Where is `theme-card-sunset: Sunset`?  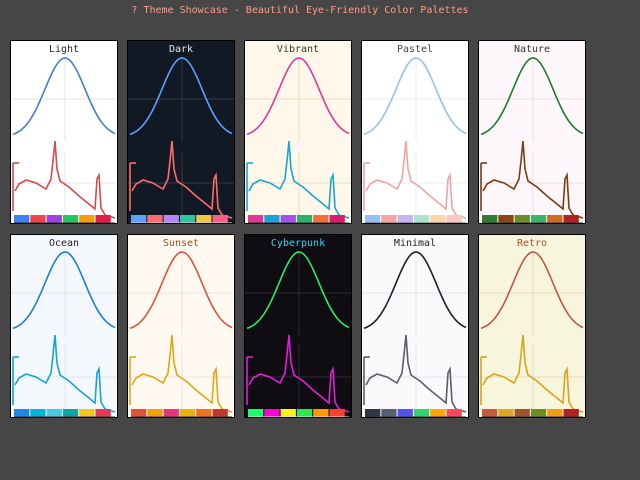
theme-card-sunset: Sunset is located at coordinates (181, 326).